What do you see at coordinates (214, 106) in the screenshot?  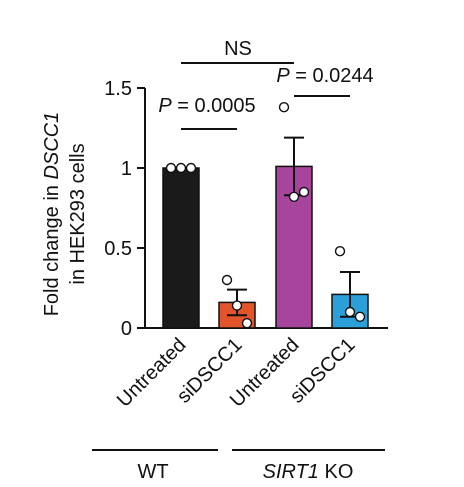 I see `p-value: = 0.0005` at bounding box center [214, 106].